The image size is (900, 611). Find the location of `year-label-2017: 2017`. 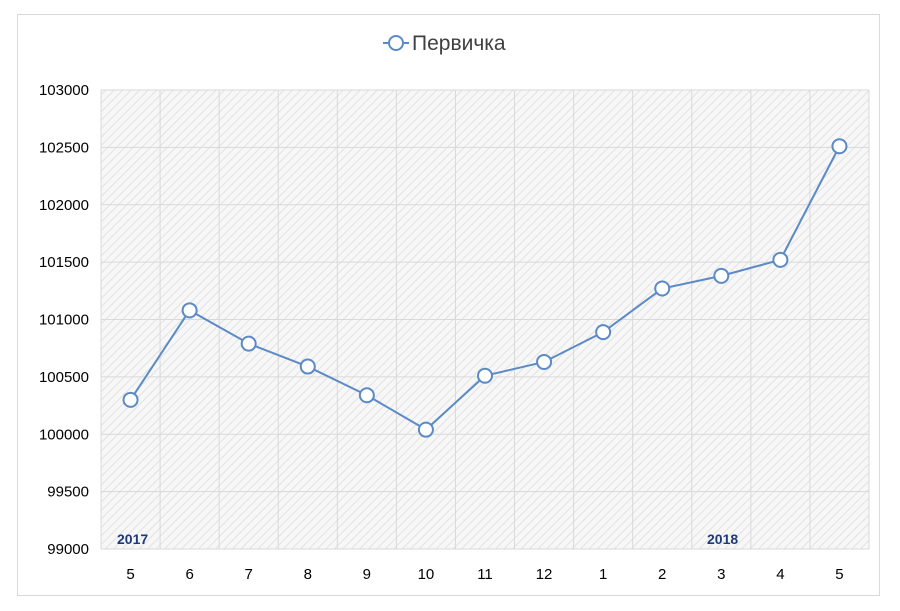

year-label-2017: 2017 is located at coordinates (132, 539).